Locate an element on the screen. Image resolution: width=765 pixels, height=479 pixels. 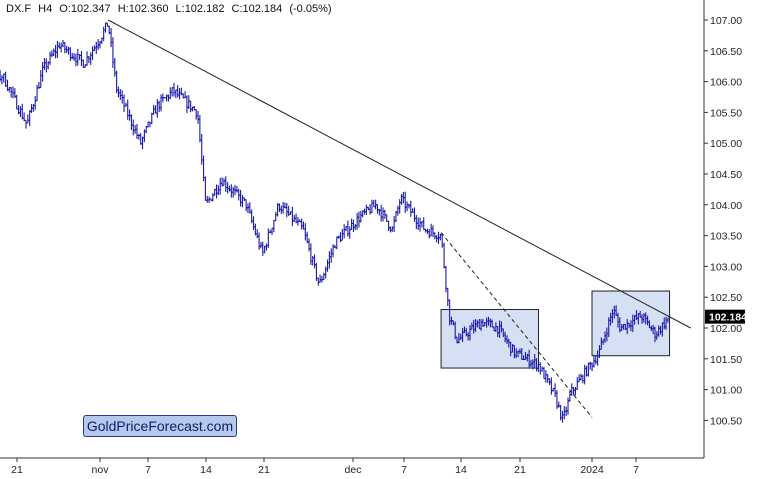
price-tick-label: 103.50 is located at coordinates (726, 237).